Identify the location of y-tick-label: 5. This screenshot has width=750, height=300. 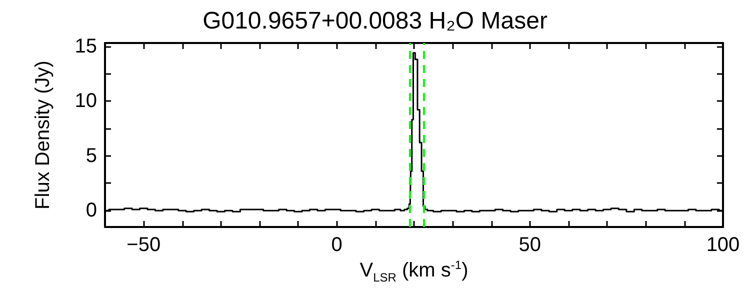
(91, 155).